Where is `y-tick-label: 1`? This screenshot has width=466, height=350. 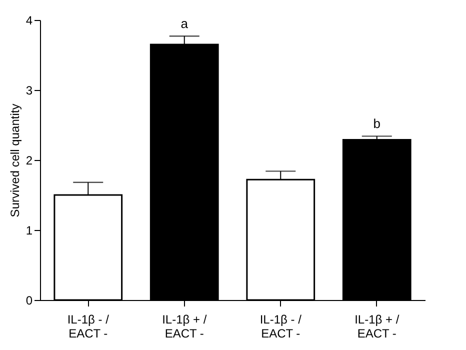
y-tick-label: 1 is located at coordinates (29, 231).